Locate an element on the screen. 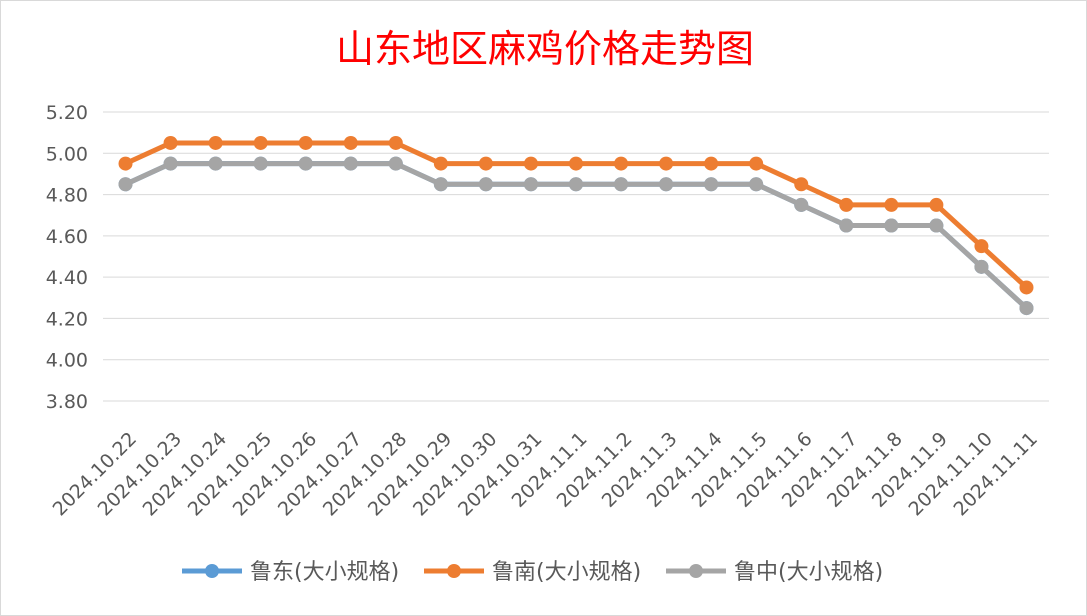 The height and width of the screenshot is (616, 1087). y-tick-label: 4.20 is located at coordinates (67, 319).